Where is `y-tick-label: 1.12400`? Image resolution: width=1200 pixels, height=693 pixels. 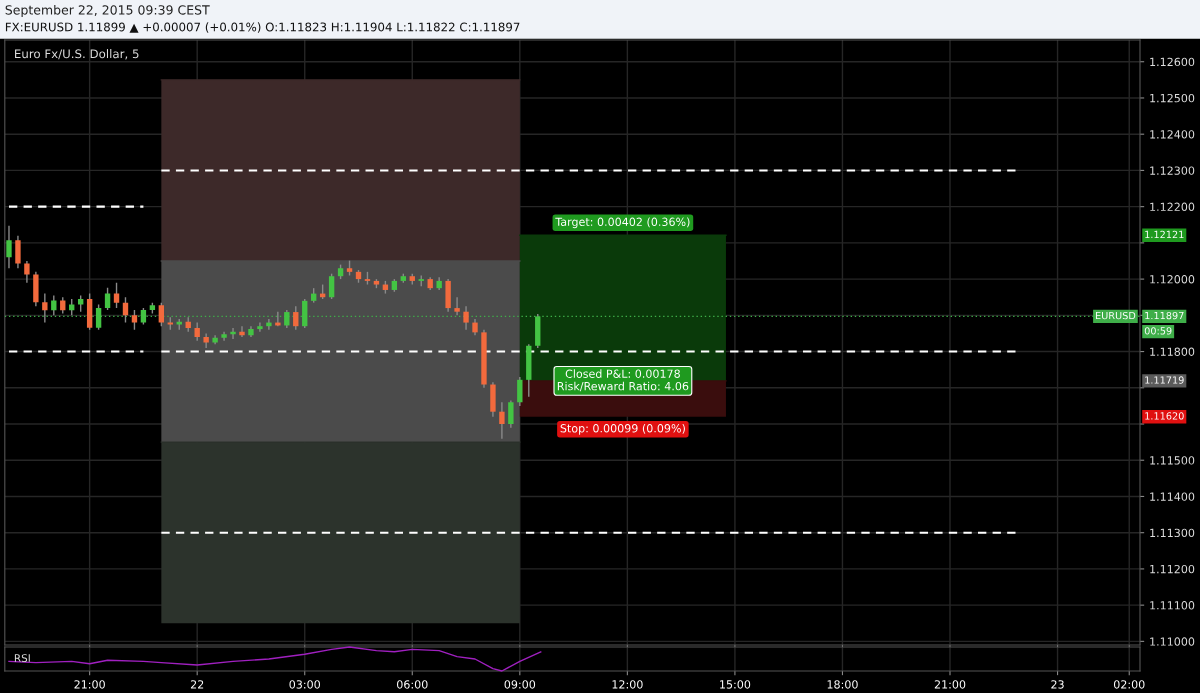
y-tick-label: 1.12400 is located at coordinates (1172, 134).